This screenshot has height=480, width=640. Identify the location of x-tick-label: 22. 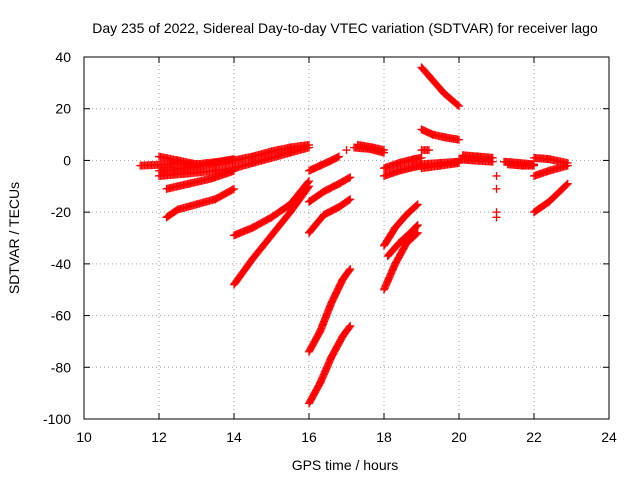
(534, 437).